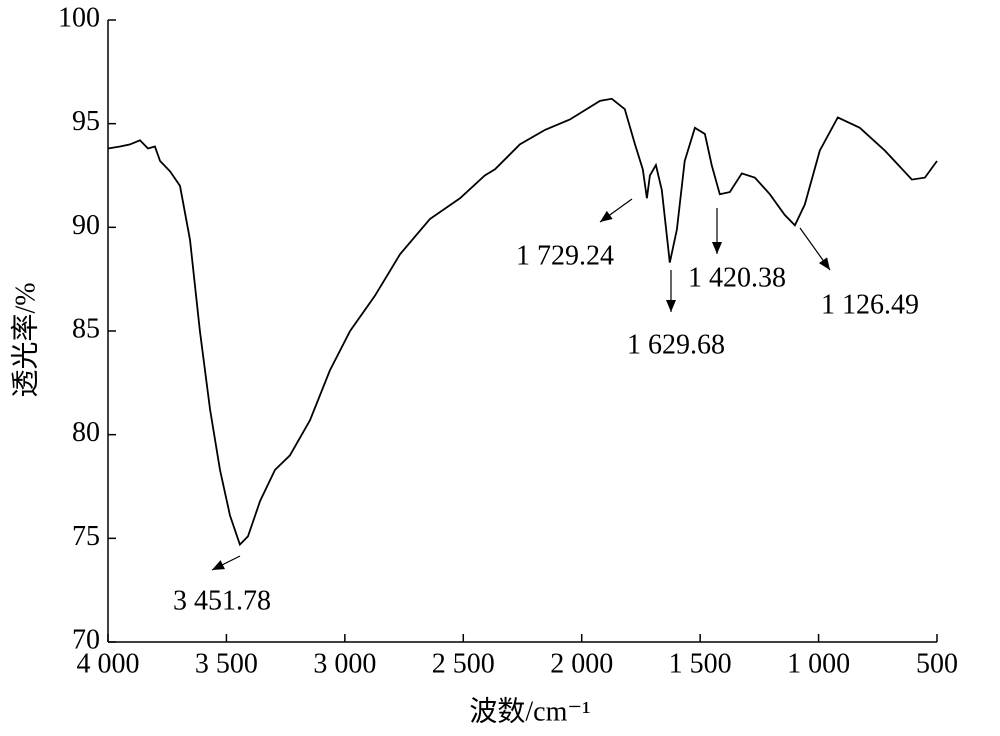  I want to click on y-tick-label: 100, so click(79, 17).